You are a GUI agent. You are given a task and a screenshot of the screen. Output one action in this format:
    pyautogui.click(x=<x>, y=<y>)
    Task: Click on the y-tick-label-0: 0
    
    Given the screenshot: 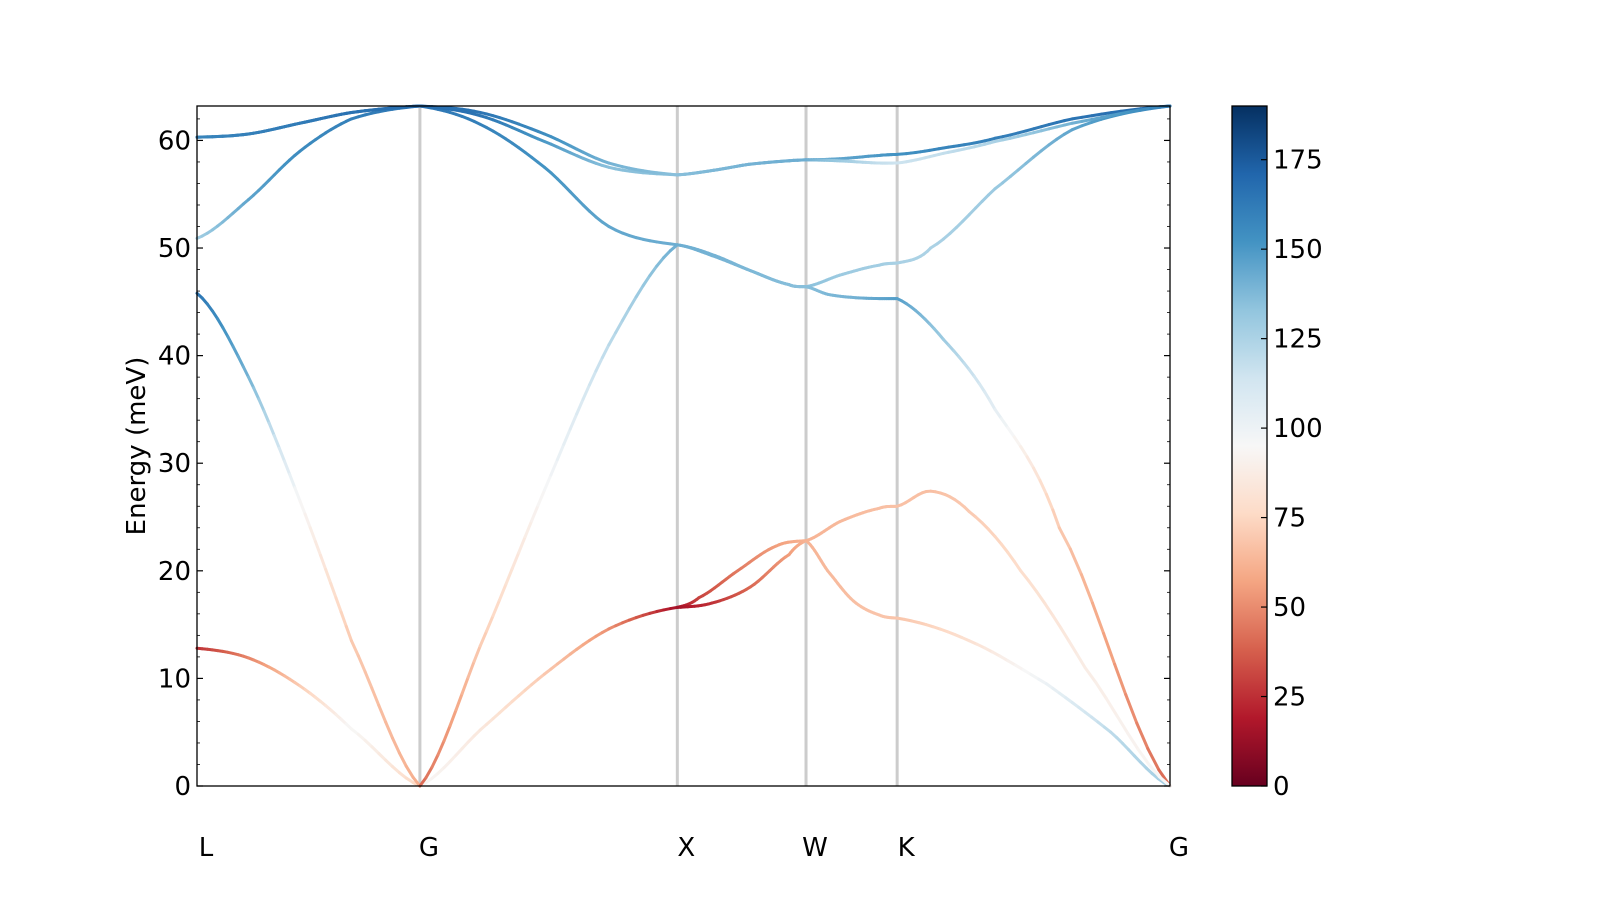 What is the action you would take?
    pyautogui.click(x=182, y=787)
    